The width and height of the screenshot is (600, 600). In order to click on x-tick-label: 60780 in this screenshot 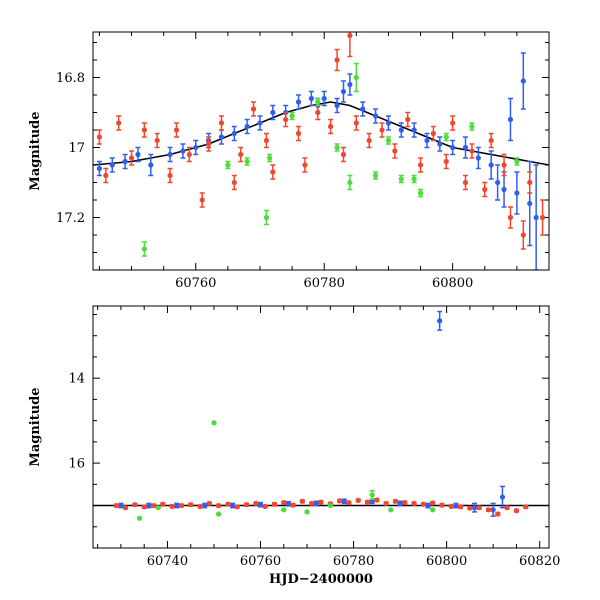, I will do `click(353, 561)`.